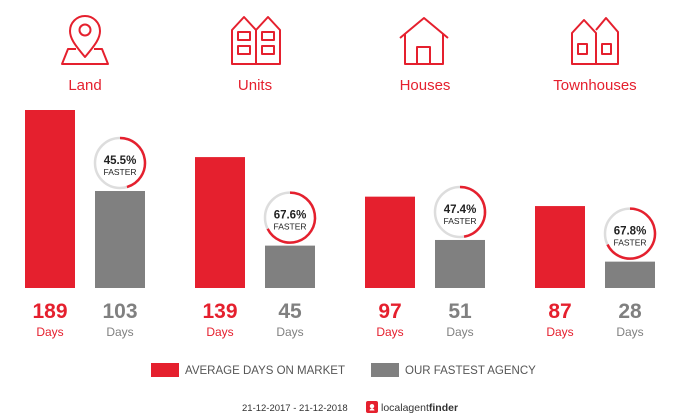 The image size is (700, 420). What do you see at coordinates (49, 332) in the screenshot?
I see `unit-average-land: Days` at bounding box center [49, 332].